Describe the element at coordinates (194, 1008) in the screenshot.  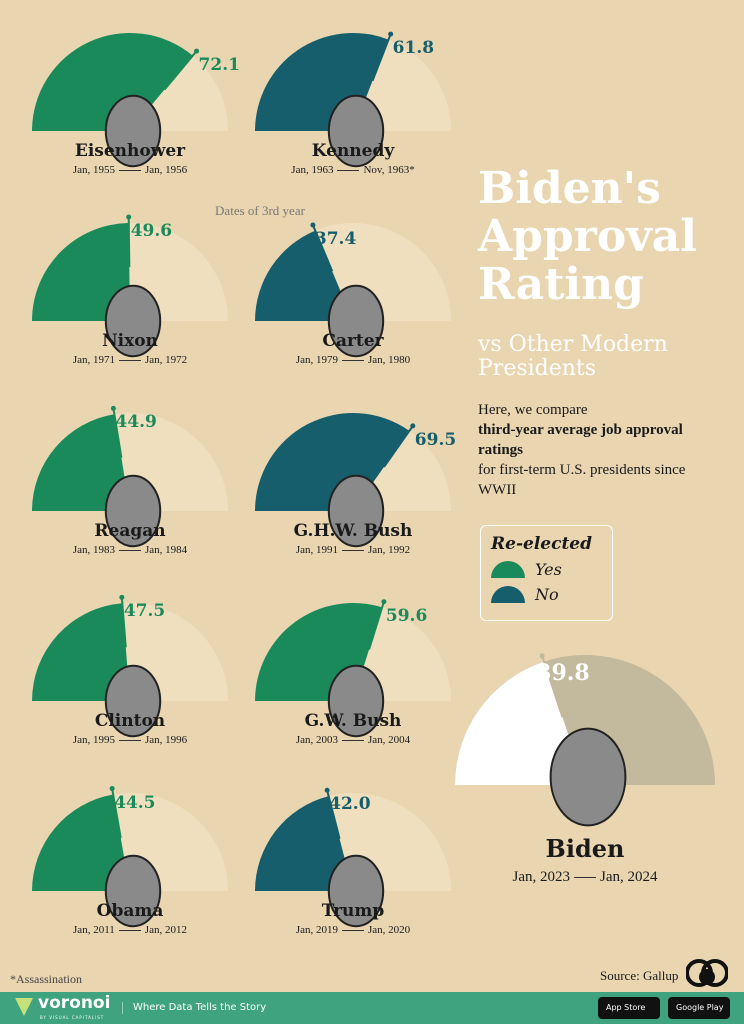
I see `tagline: Where Data Tells the Story` at that location.